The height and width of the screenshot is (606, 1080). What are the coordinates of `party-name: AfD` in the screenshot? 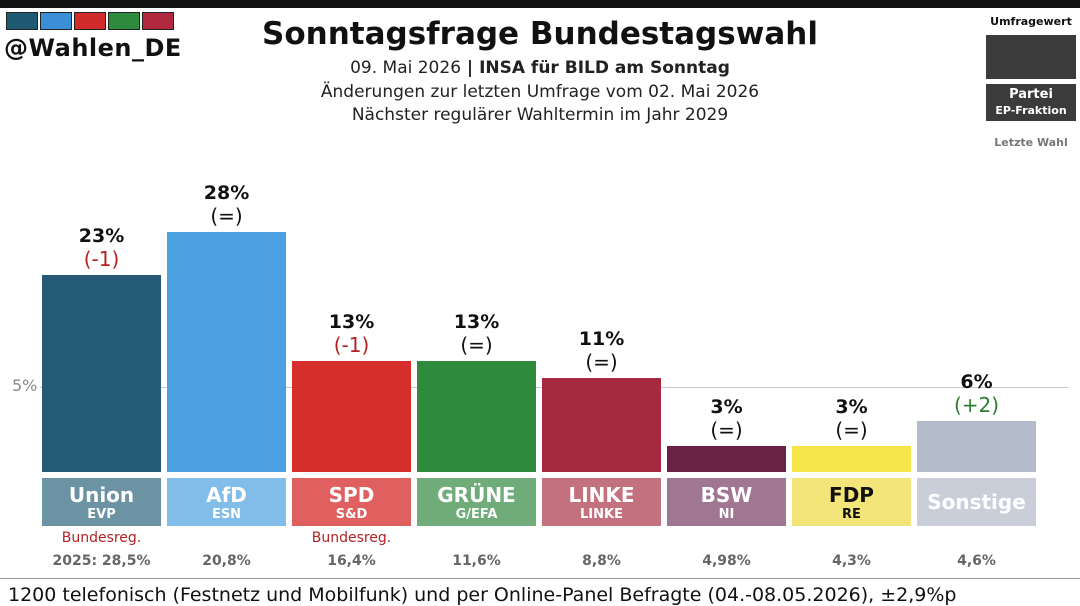 It's located at (226, 495).